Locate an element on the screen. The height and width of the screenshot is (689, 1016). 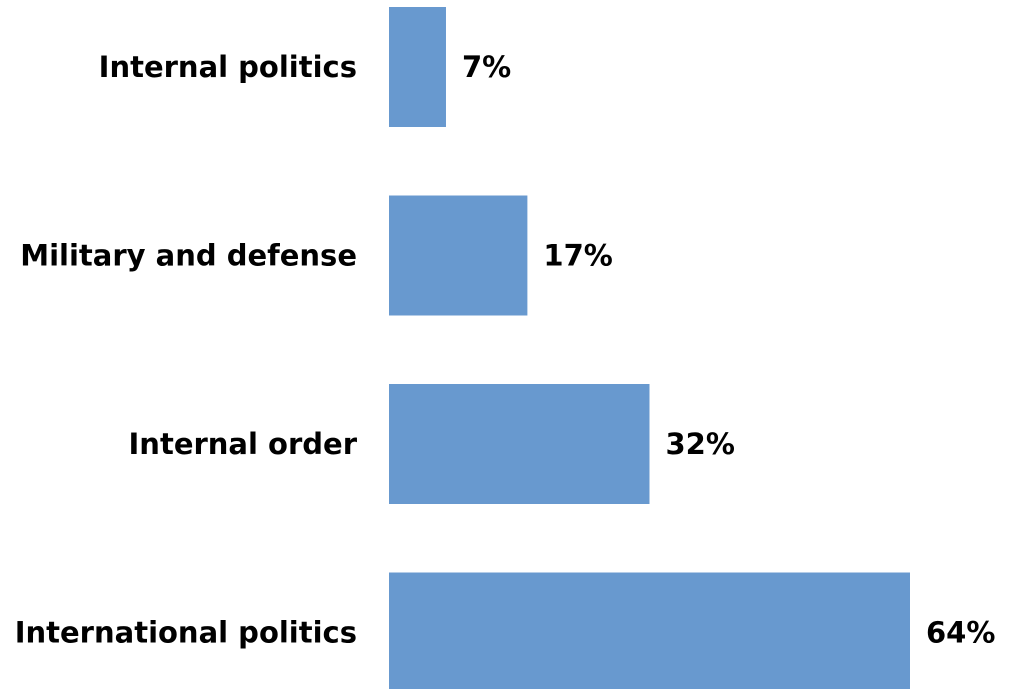
bar-internal-politics is located at coordinates (417, 67).